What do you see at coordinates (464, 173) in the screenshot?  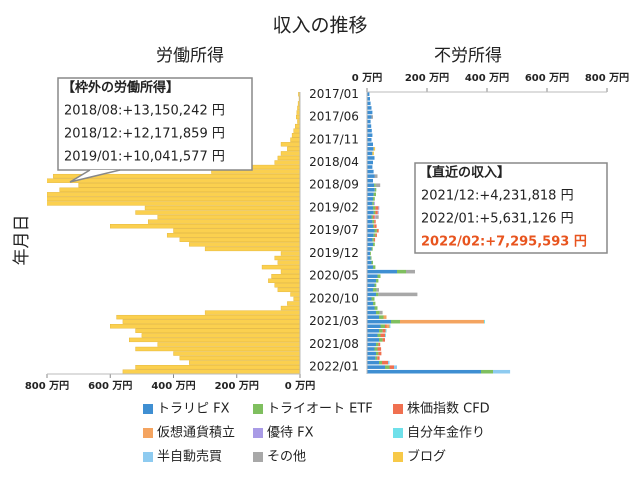 I see `annotation-title: 【直近の収入】` at bounding box center [464, 173].